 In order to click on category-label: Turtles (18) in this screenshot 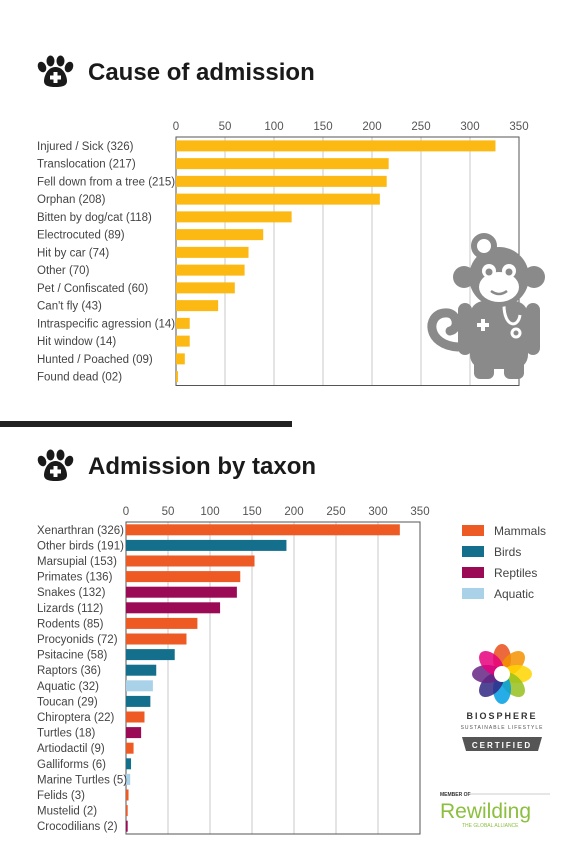, I will do `click(66, 734)`.